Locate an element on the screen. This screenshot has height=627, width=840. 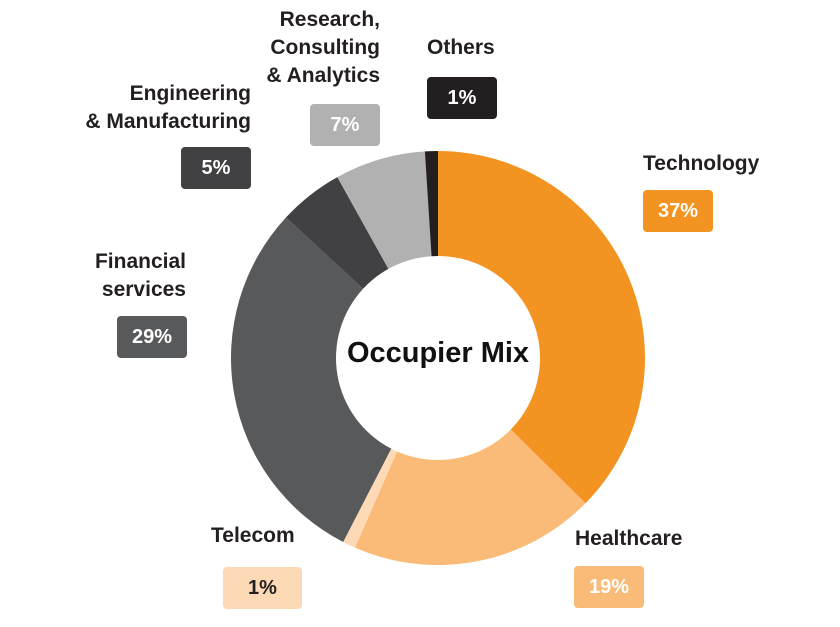
label-telecom: Telecom is located at coordinates (253, 535).